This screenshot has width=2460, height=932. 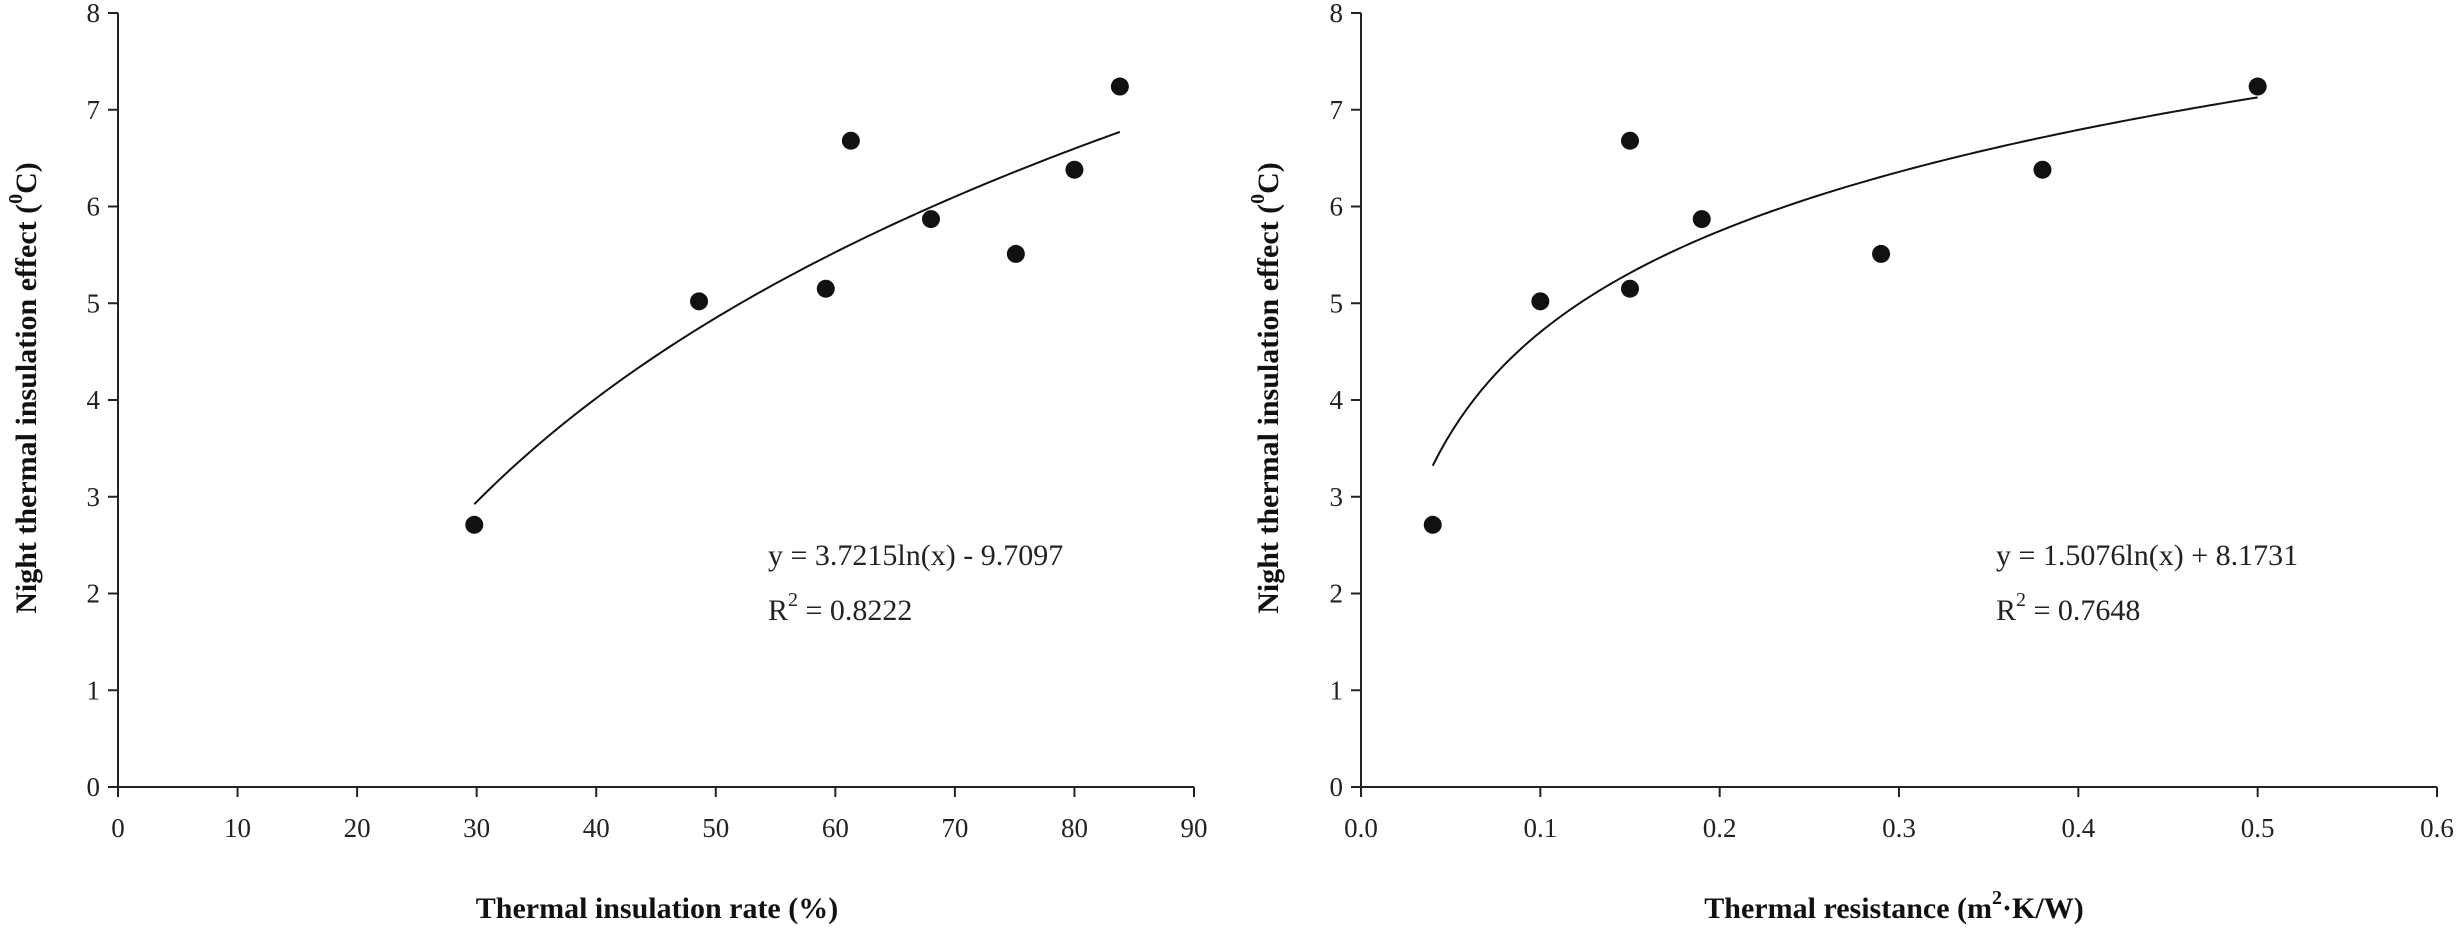 What do you see at coordinates (1345, 401) in the screenshot?
I see `right-y-axis-ticks: 0 1 2 3 4 5 6 7 8` at bounding box center [1345, 401].